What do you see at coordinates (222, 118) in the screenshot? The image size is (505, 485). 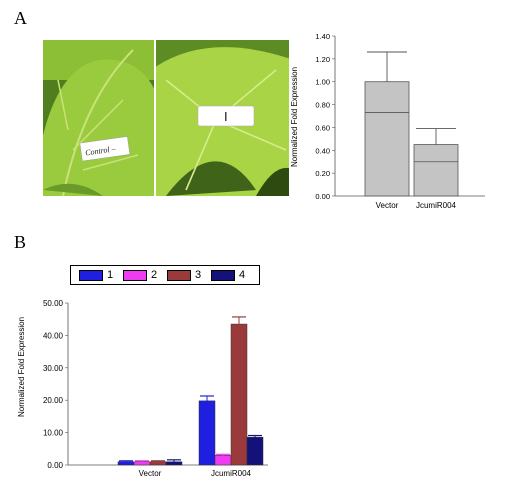 I see `leaf-photo-jcumir004: I` at bounding box center [222, 118].